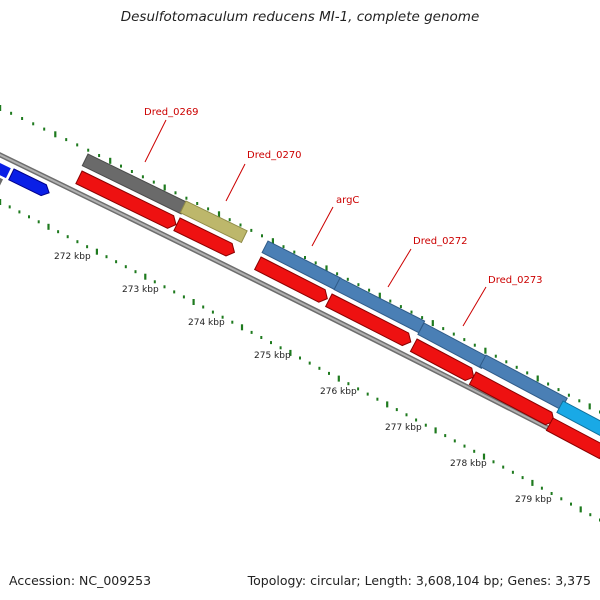 This screenshot has width=600, height=600. I want to click on accession-label: Accession: NC_009253, so click(80, 580).